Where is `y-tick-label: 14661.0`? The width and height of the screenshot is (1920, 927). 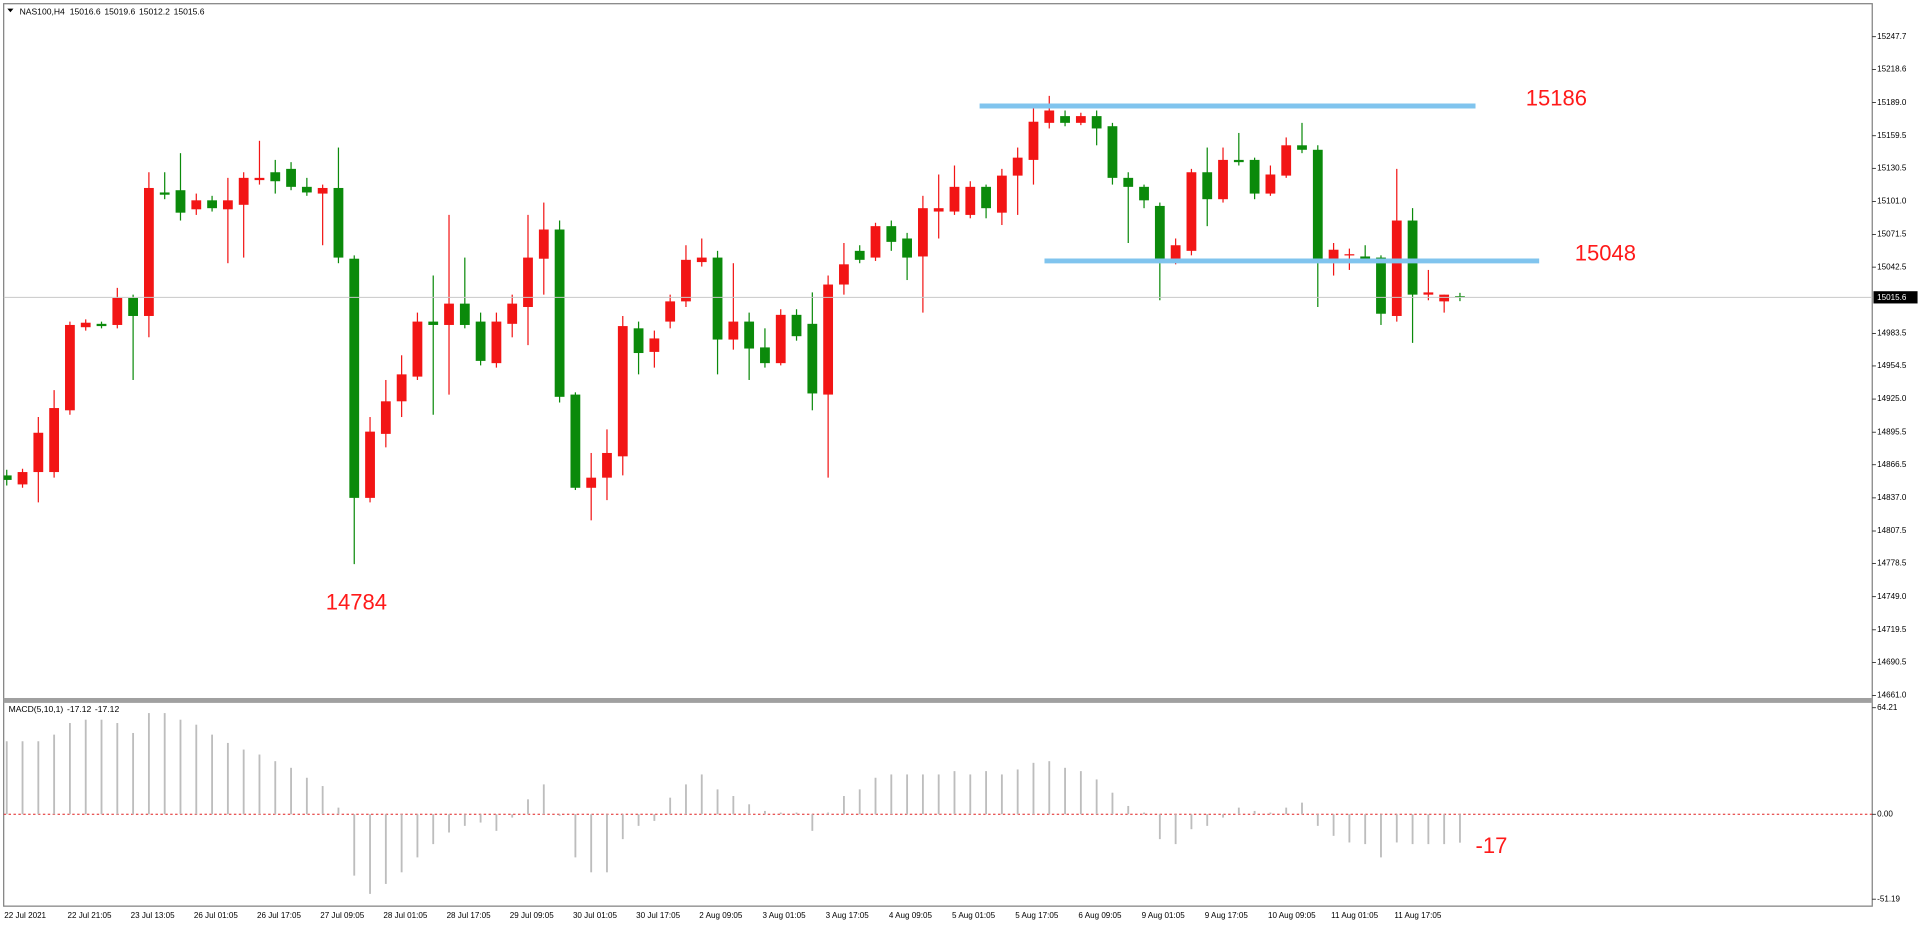
y-tick-label: 14661.0 is located at coordinates (1892, 695).